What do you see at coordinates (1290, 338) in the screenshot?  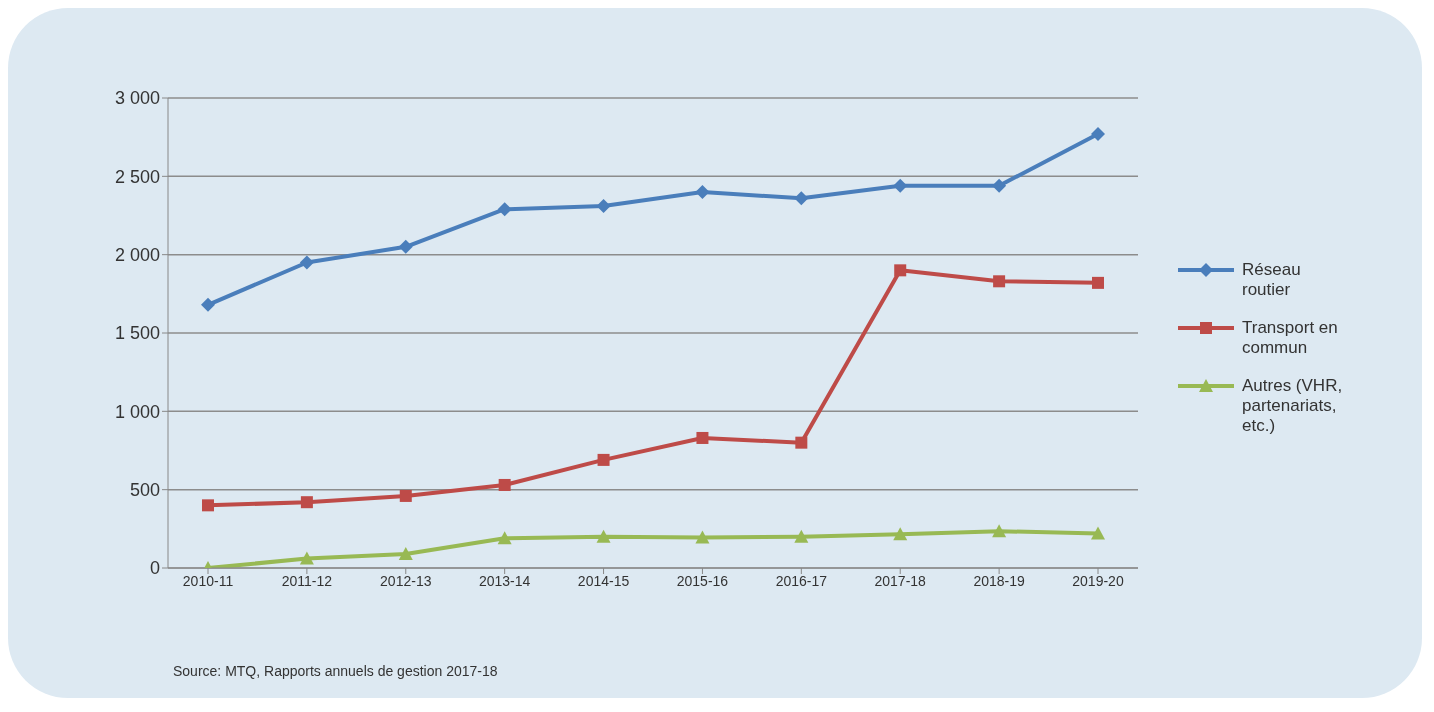 I see `legend-label: Transport en commun` at bounding box center [1290, 338].